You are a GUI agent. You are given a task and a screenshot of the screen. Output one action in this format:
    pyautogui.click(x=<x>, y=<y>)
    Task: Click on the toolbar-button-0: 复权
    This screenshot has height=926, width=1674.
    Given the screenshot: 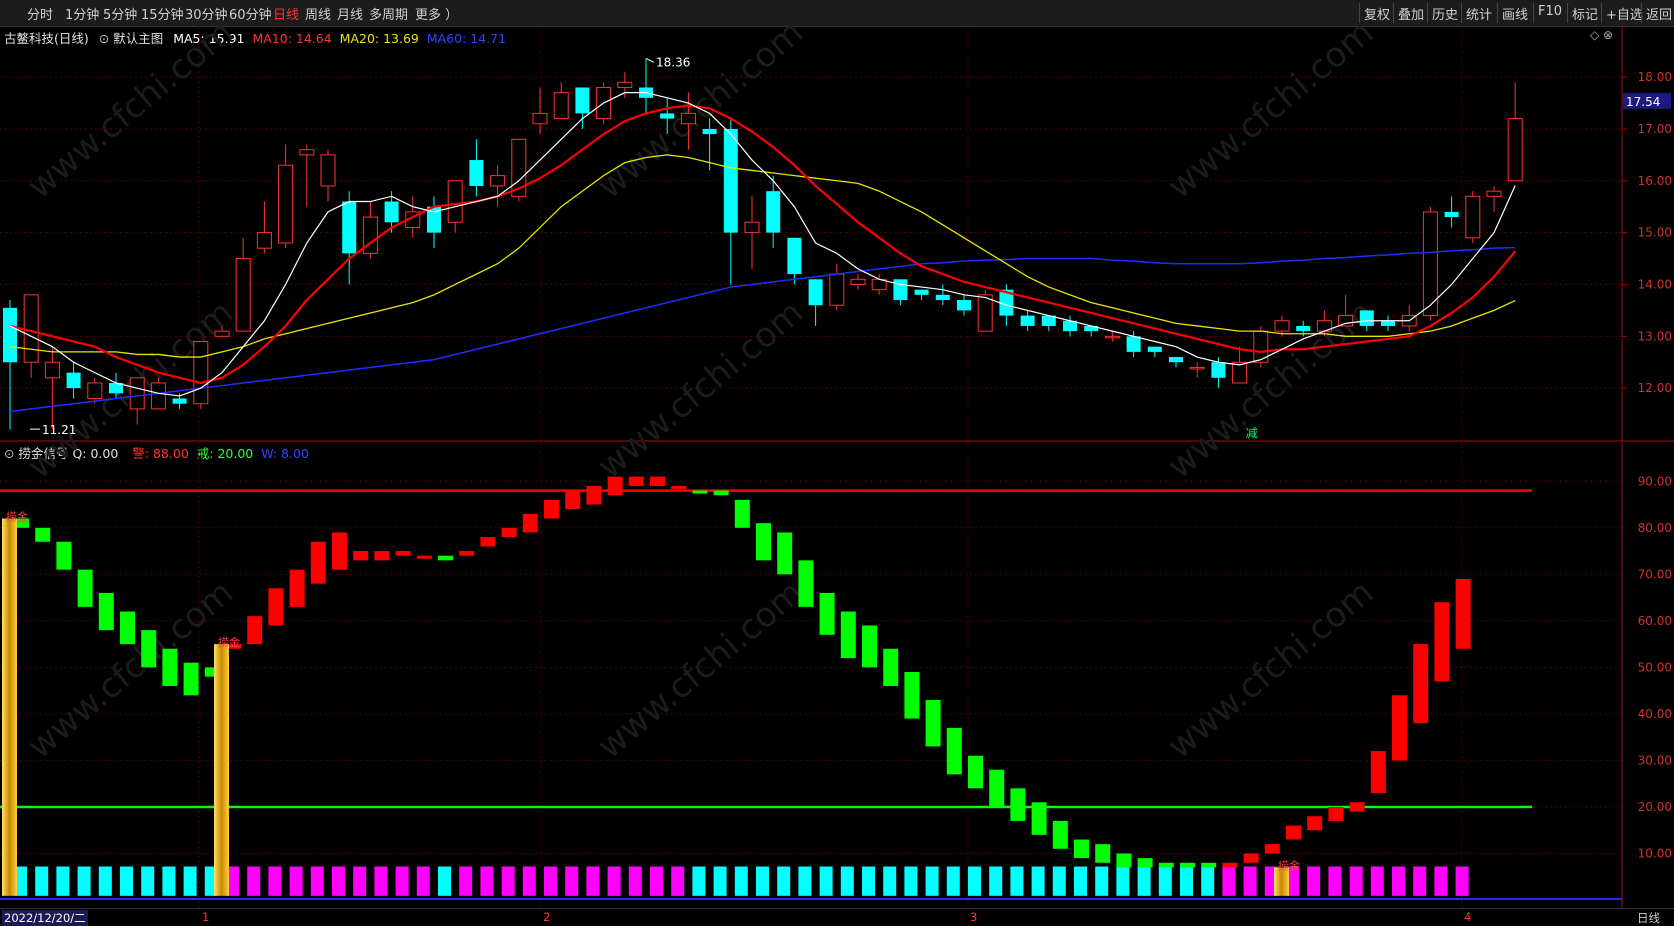 What is the action you would take?
    pyautogui.click(x=1377, y=15)
    